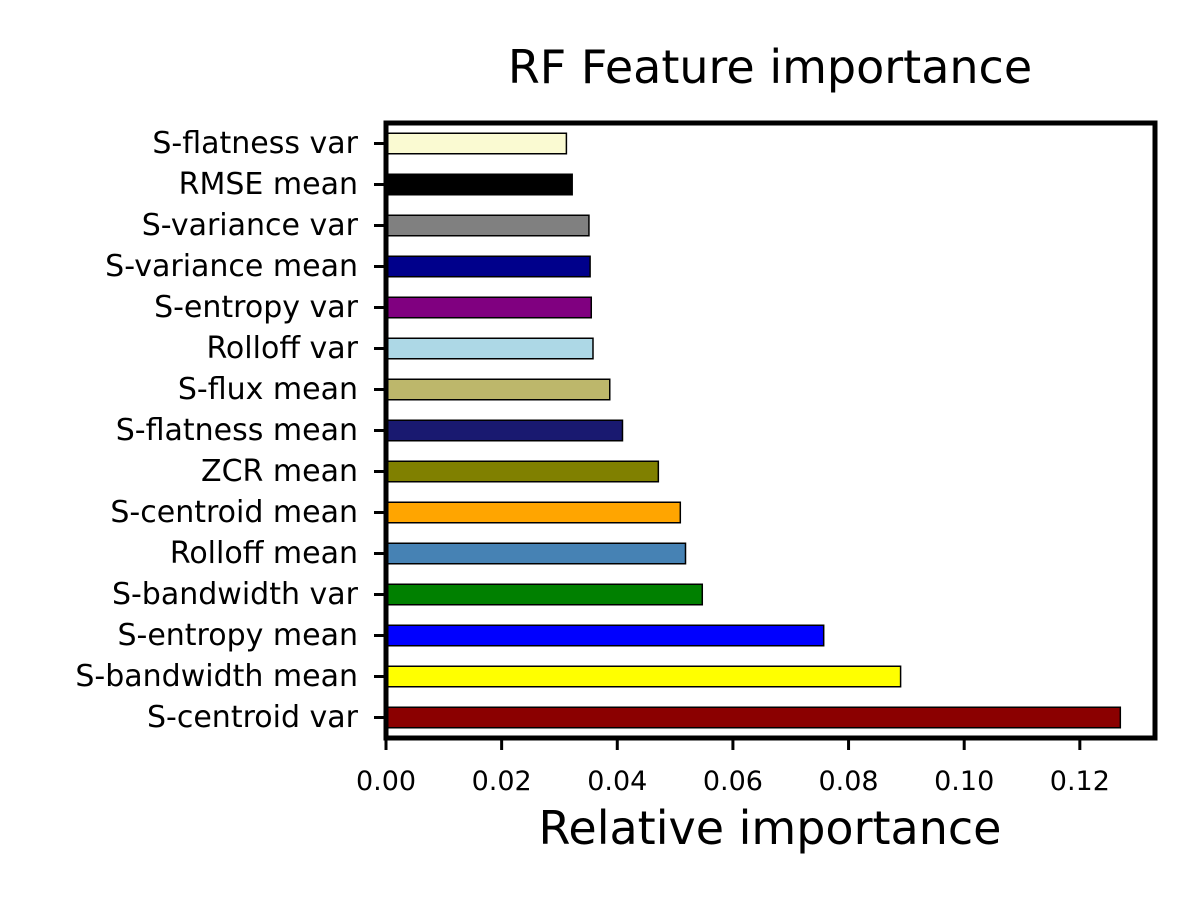  Describe the element at coordinates (231, 266) in the screenshot. I see `y-tick-label: S-variance mean` at that location.